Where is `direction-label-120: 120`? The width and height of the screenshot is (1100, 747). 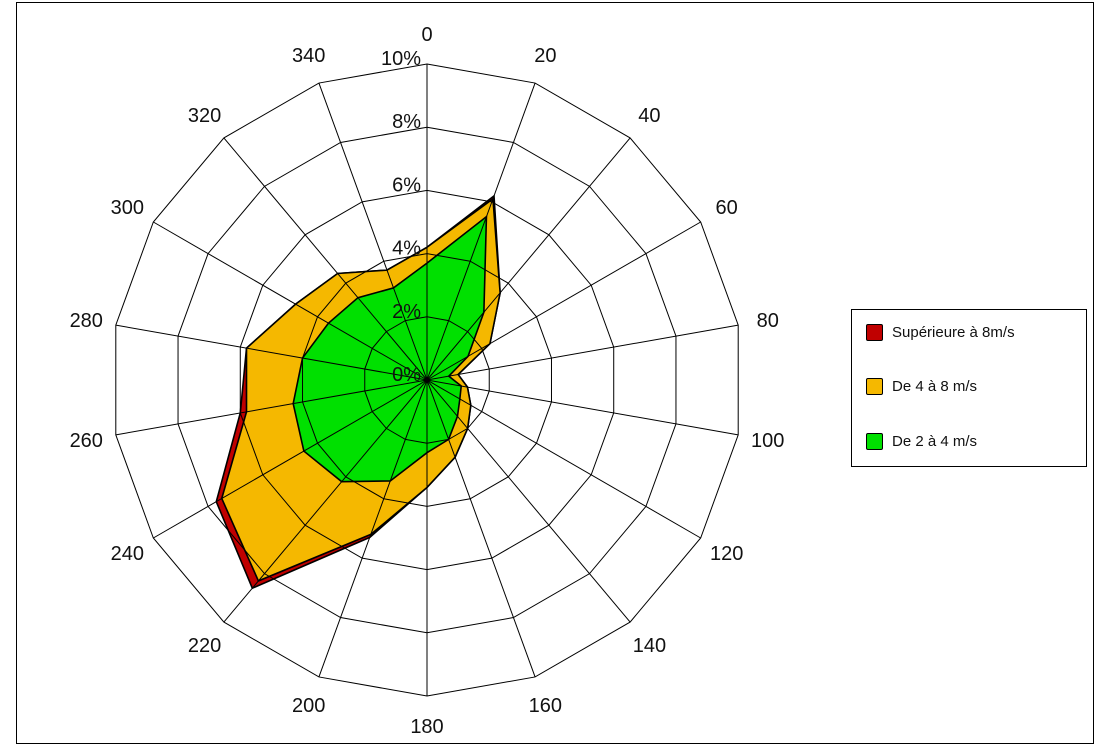
direction-label-120: 120 is located at coordinates (726, 554).